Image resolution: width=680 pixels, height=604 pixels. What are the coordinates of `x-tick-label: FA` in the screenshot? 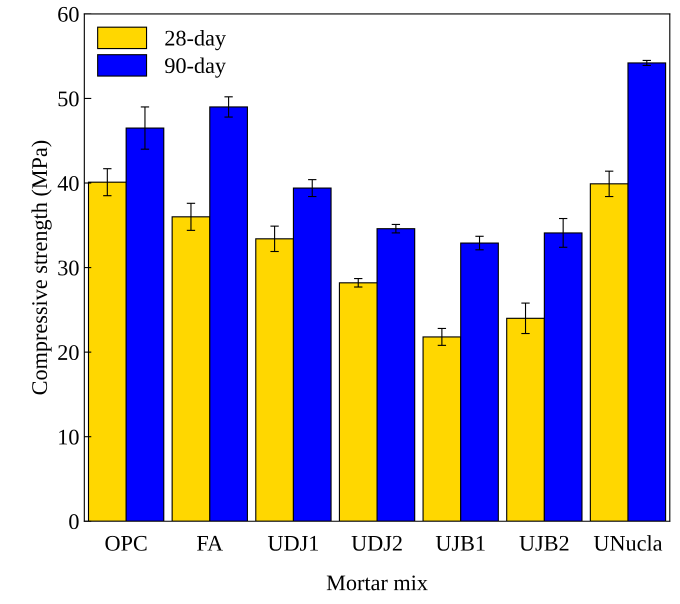 It's located at (210, 543).